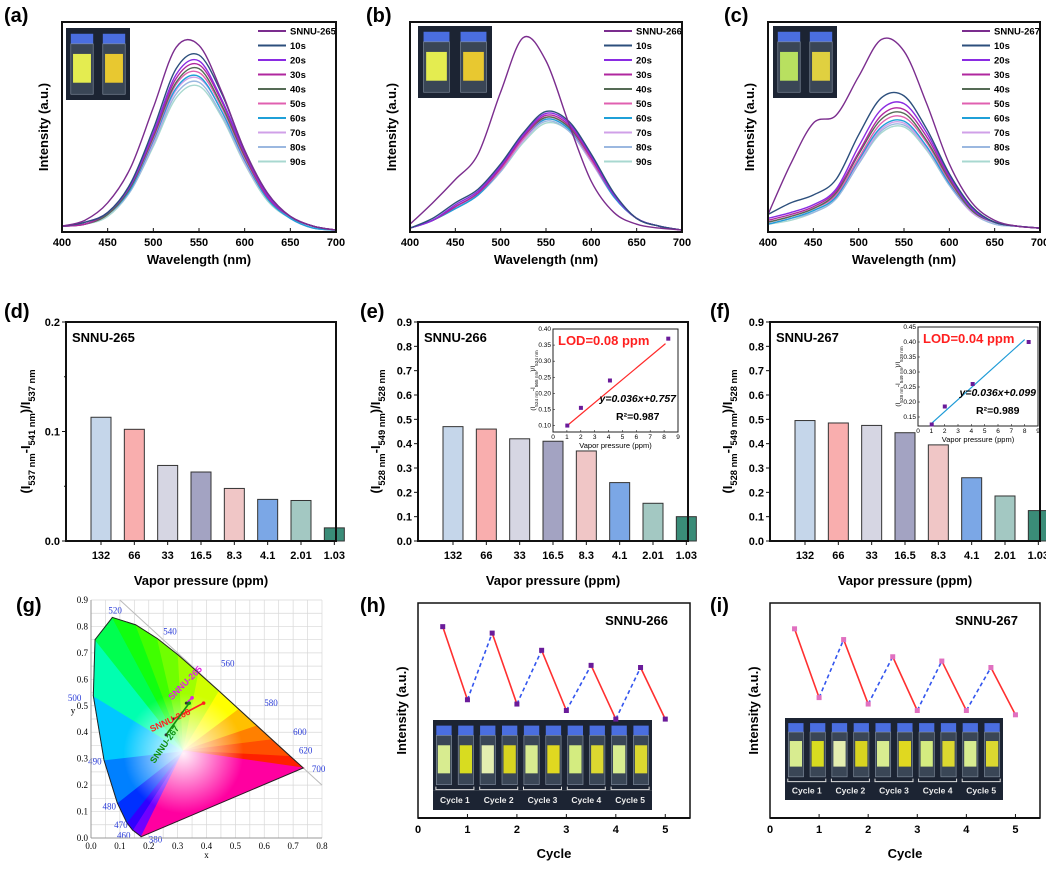  What do you see at coordinates (382, 429) in the screenshot?
I see `label-subscript: 549 nm` at bounding box center [382, 429].